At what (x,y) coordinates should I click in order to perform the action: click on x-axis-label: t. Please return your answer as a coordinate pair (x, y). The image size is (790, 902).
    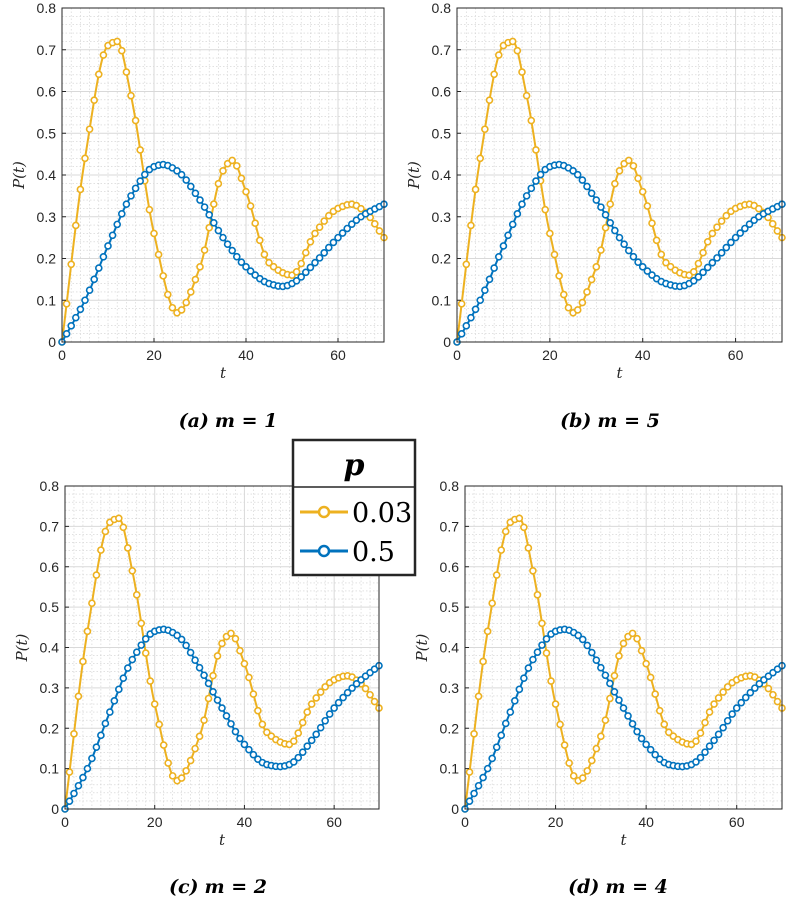
    Looking at the image, I should click on (223, 373).